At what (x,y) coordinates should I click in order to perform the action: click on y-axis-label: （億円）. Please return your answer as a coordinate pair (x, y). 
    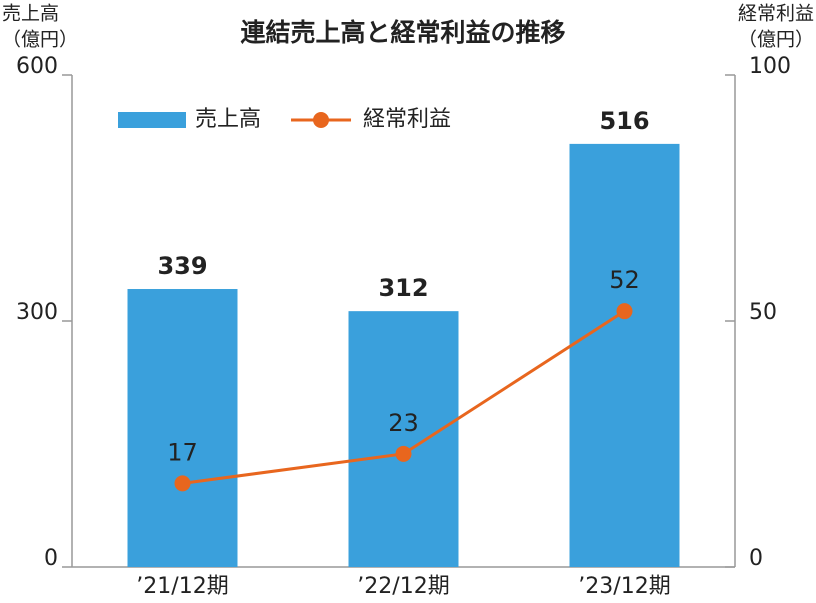
    Looking at the image, I should click on (40, 40).